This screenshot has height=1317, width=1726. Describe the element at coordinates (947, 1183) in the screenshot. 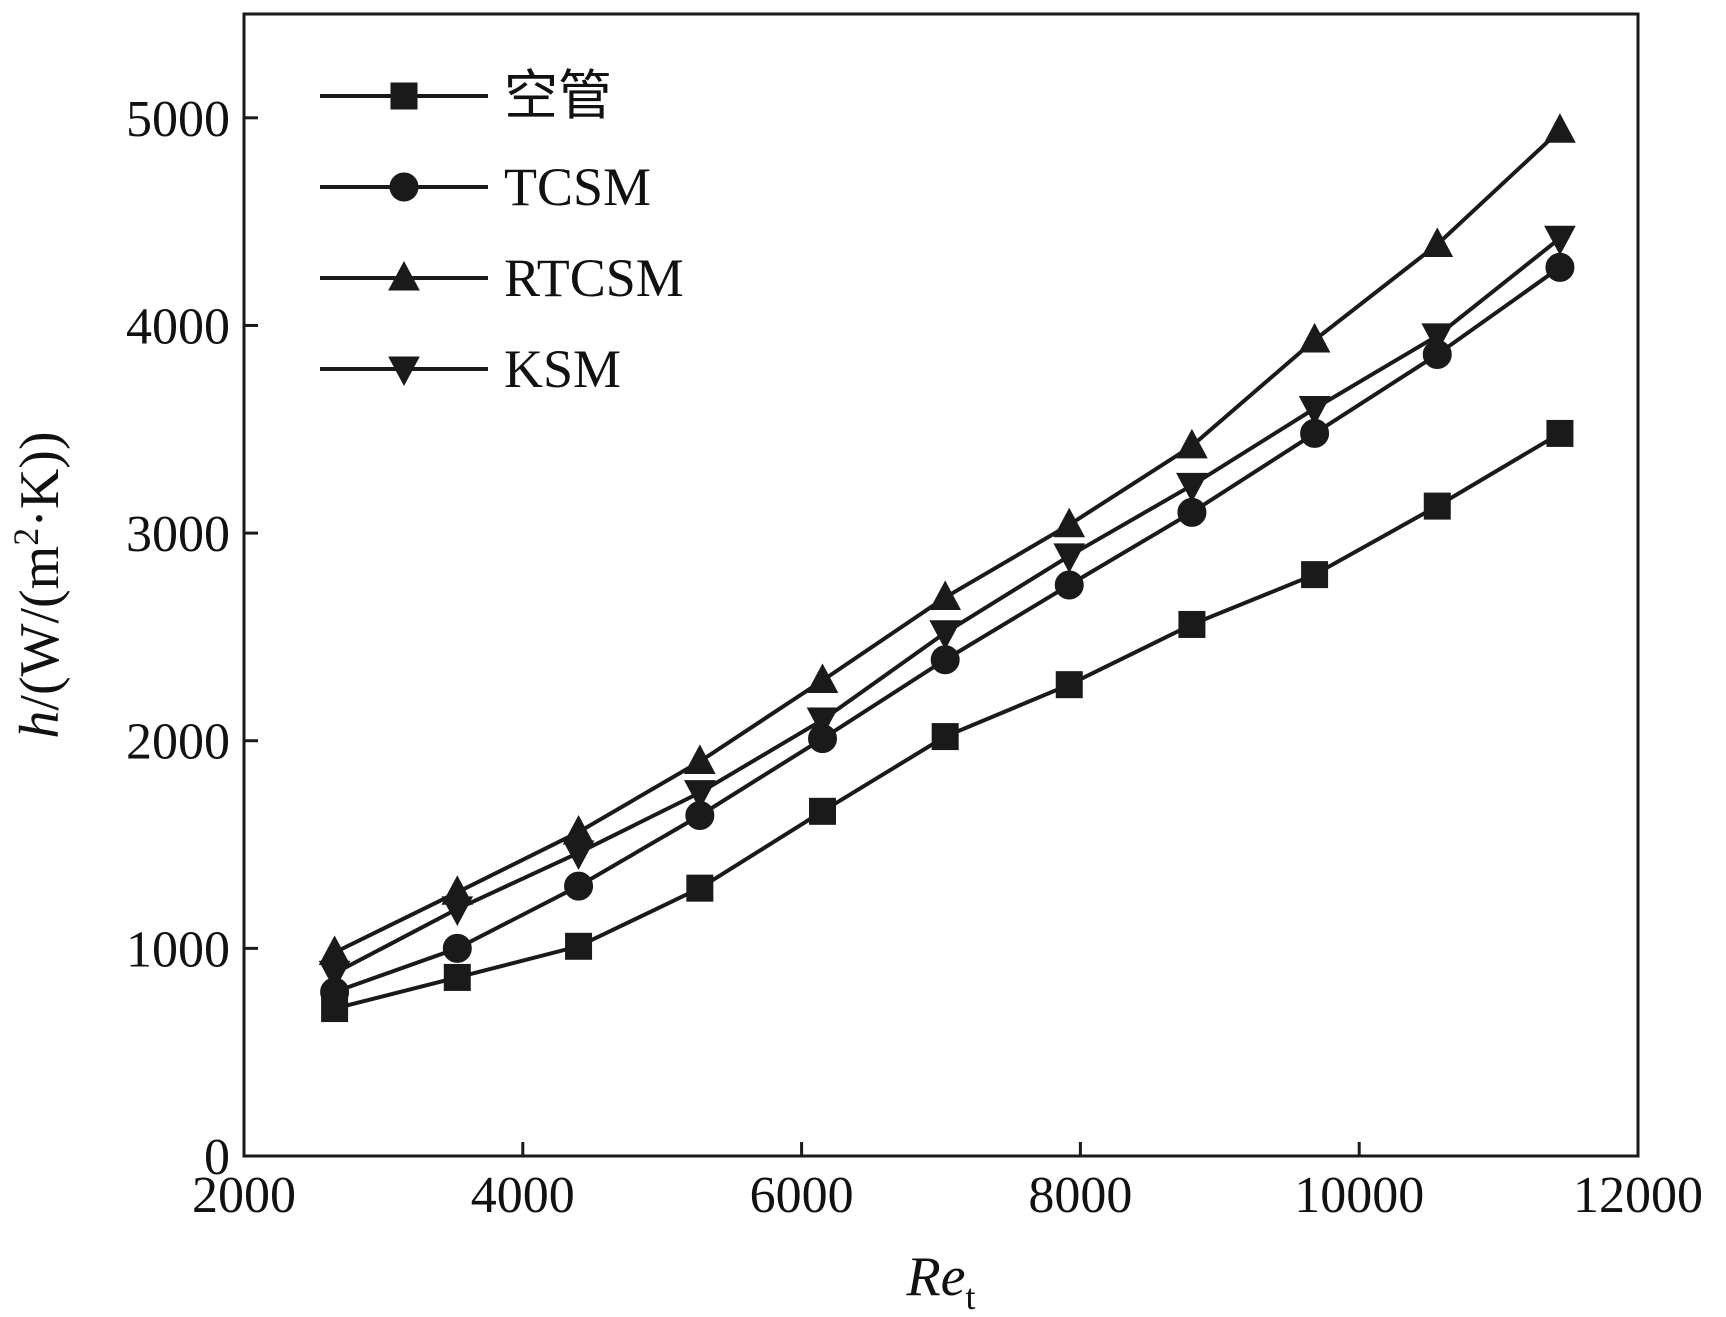

I see `x-axis-ticks: 2000 4000 6000 8000 10000 12000` at that location.